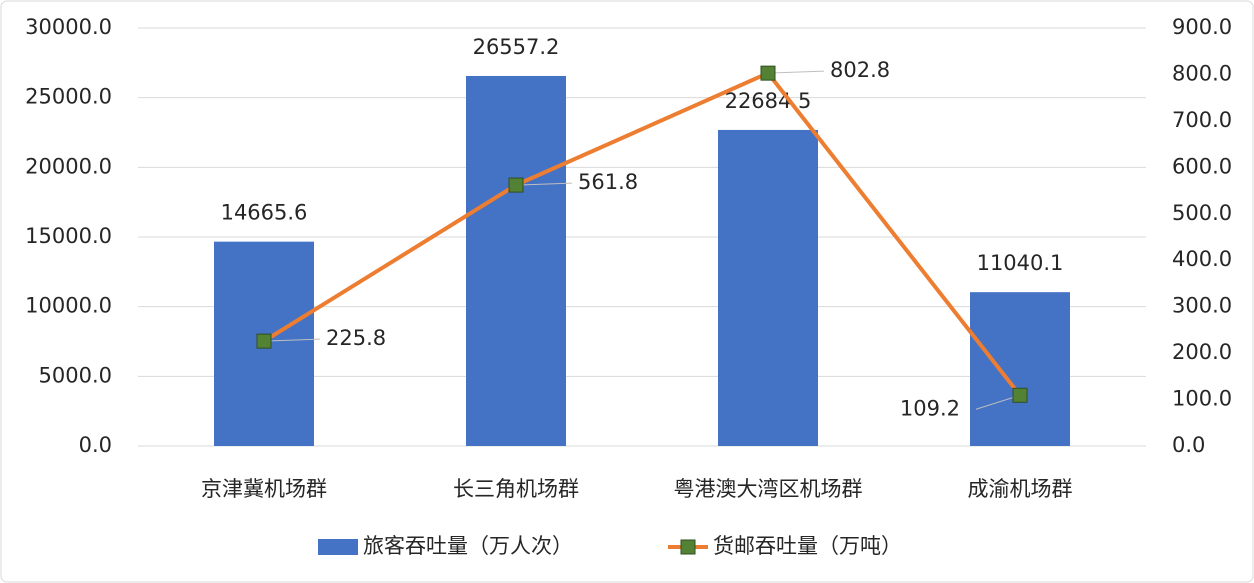 This screenshot has height=583, width=1254. I want to click on legend-marker, so click(688, 547).